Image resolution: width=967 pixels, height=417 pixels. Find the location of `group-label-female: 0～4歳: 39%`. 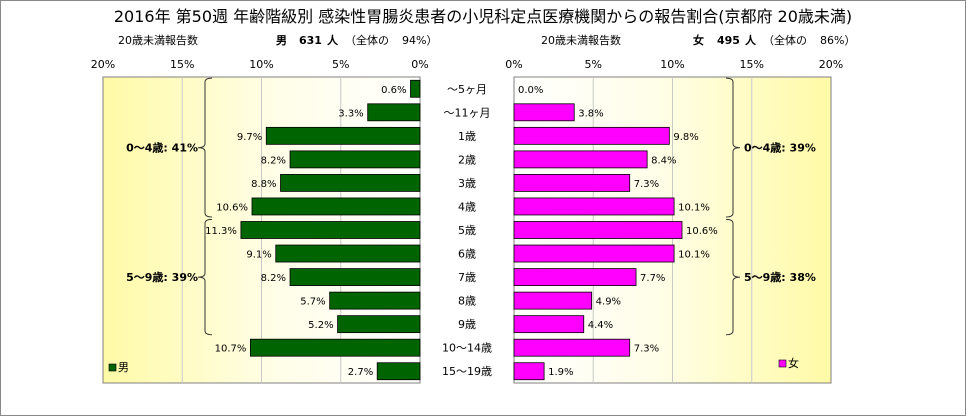

group-label-female: 0～4歳: 39% is located at coordinates (780, 148).